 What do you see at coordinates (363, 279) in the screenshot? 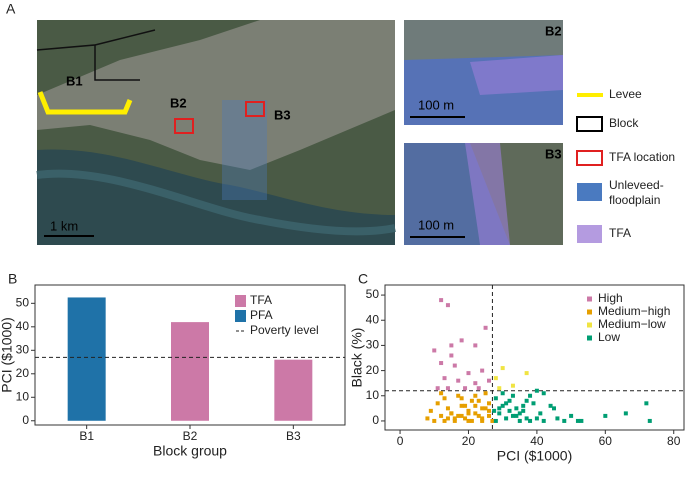
I see `panel-label: C` at bounding box center [363, 279].